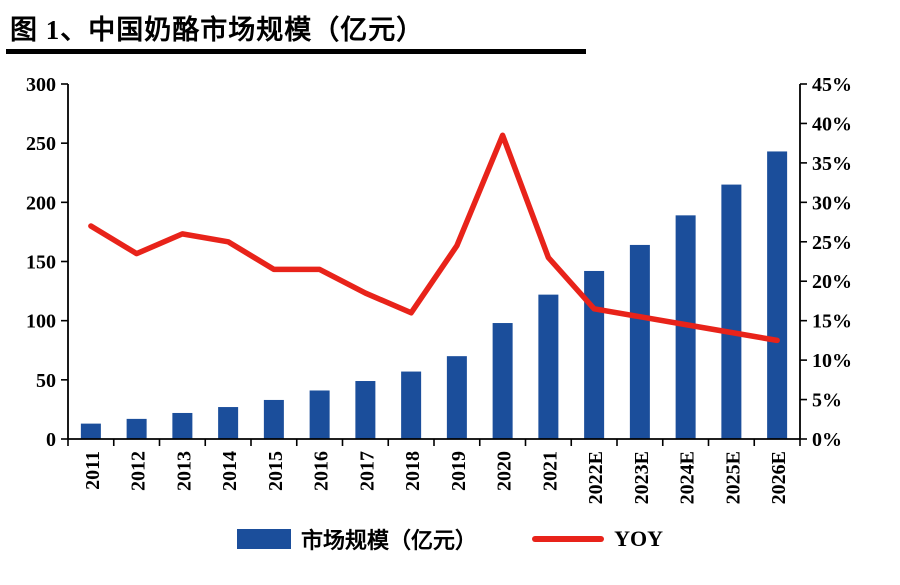 This screenshot has width=900, height=585. Describe the element at coordinates (230, 471) in the screenshot. I see `x-axis-label: 2014` at that location.